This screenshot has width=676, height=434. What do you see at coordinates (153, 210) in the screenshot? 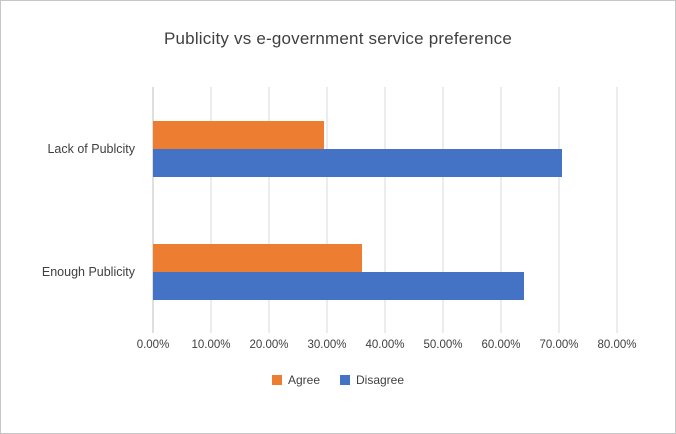
I see `y-axis-line` at bounding box center [153, 210].